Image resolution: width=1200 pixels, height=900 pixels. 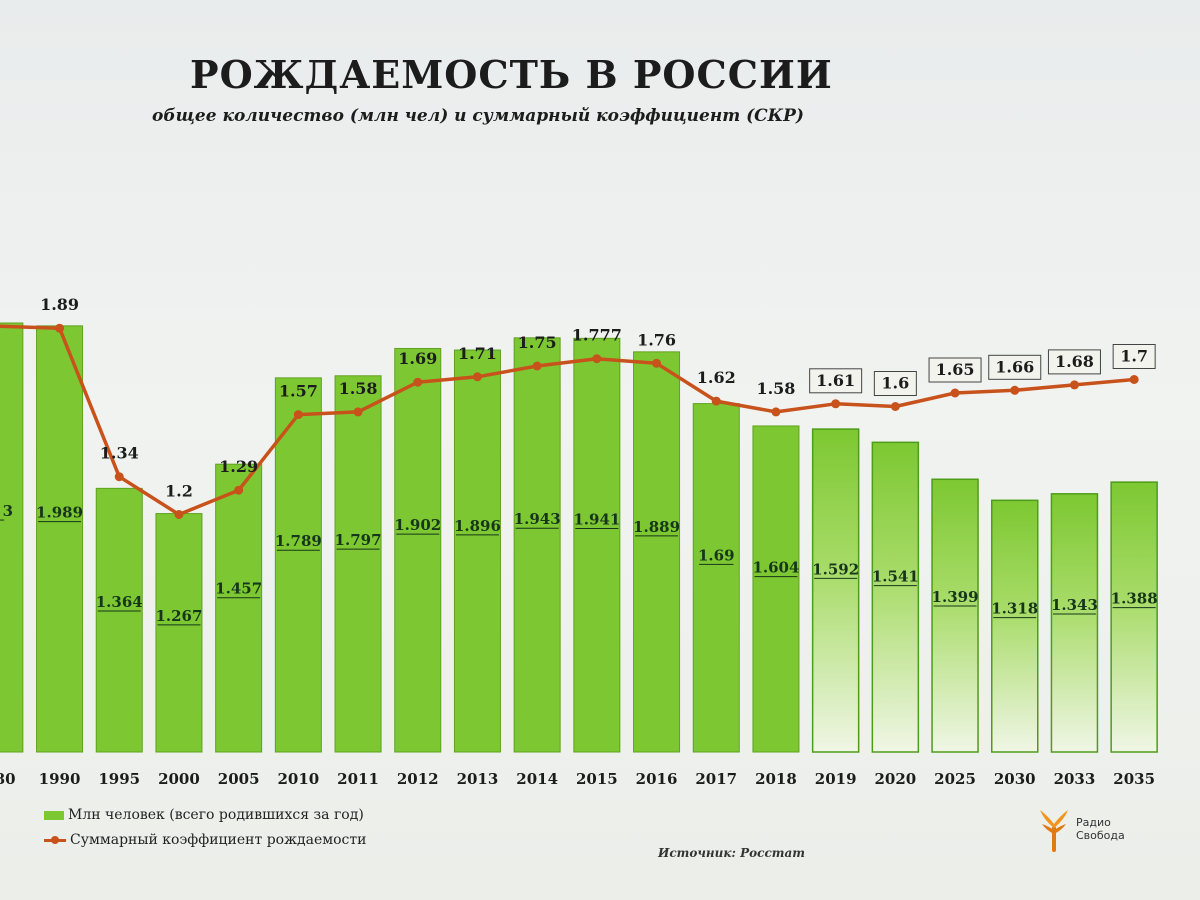 I want to click on bar-2025, so click(x=955, y=615).